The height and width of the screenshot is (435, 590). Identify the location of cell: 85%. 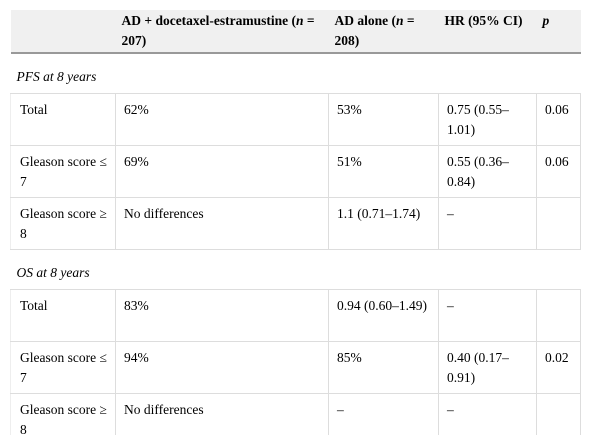
(383, 367).